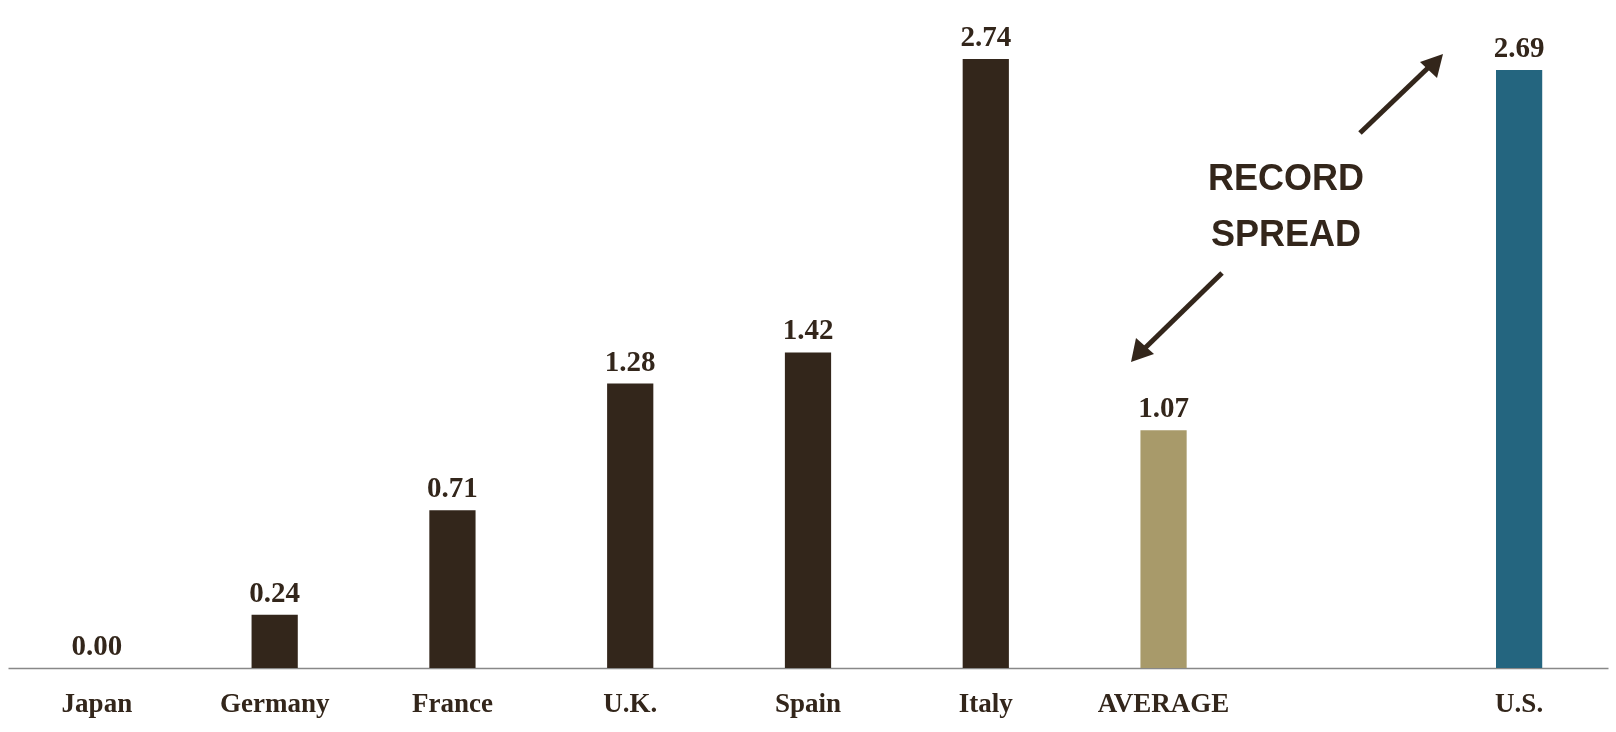 Image resolution: width=1616 pixels, height=732 pixels. Describe the element at coordinates (97, 645) in the screenshot. I see `data-label: 0.00` at that location.